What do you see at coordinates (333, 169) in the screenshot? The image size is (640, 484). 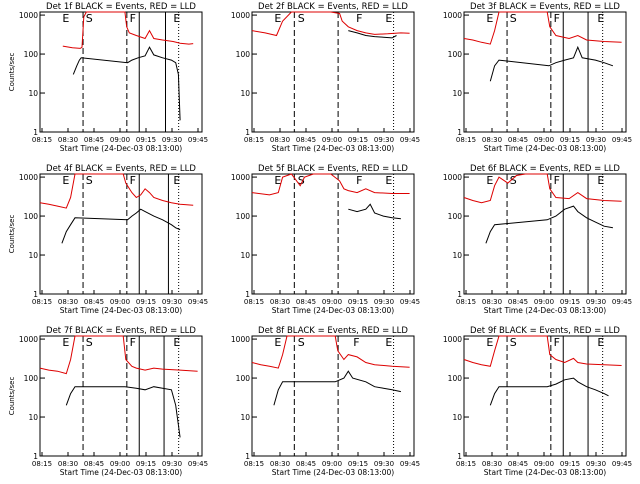 I see `chart-title: Det 5f BLACK = Events, RED = LLD` at bounding box center [333, 169].